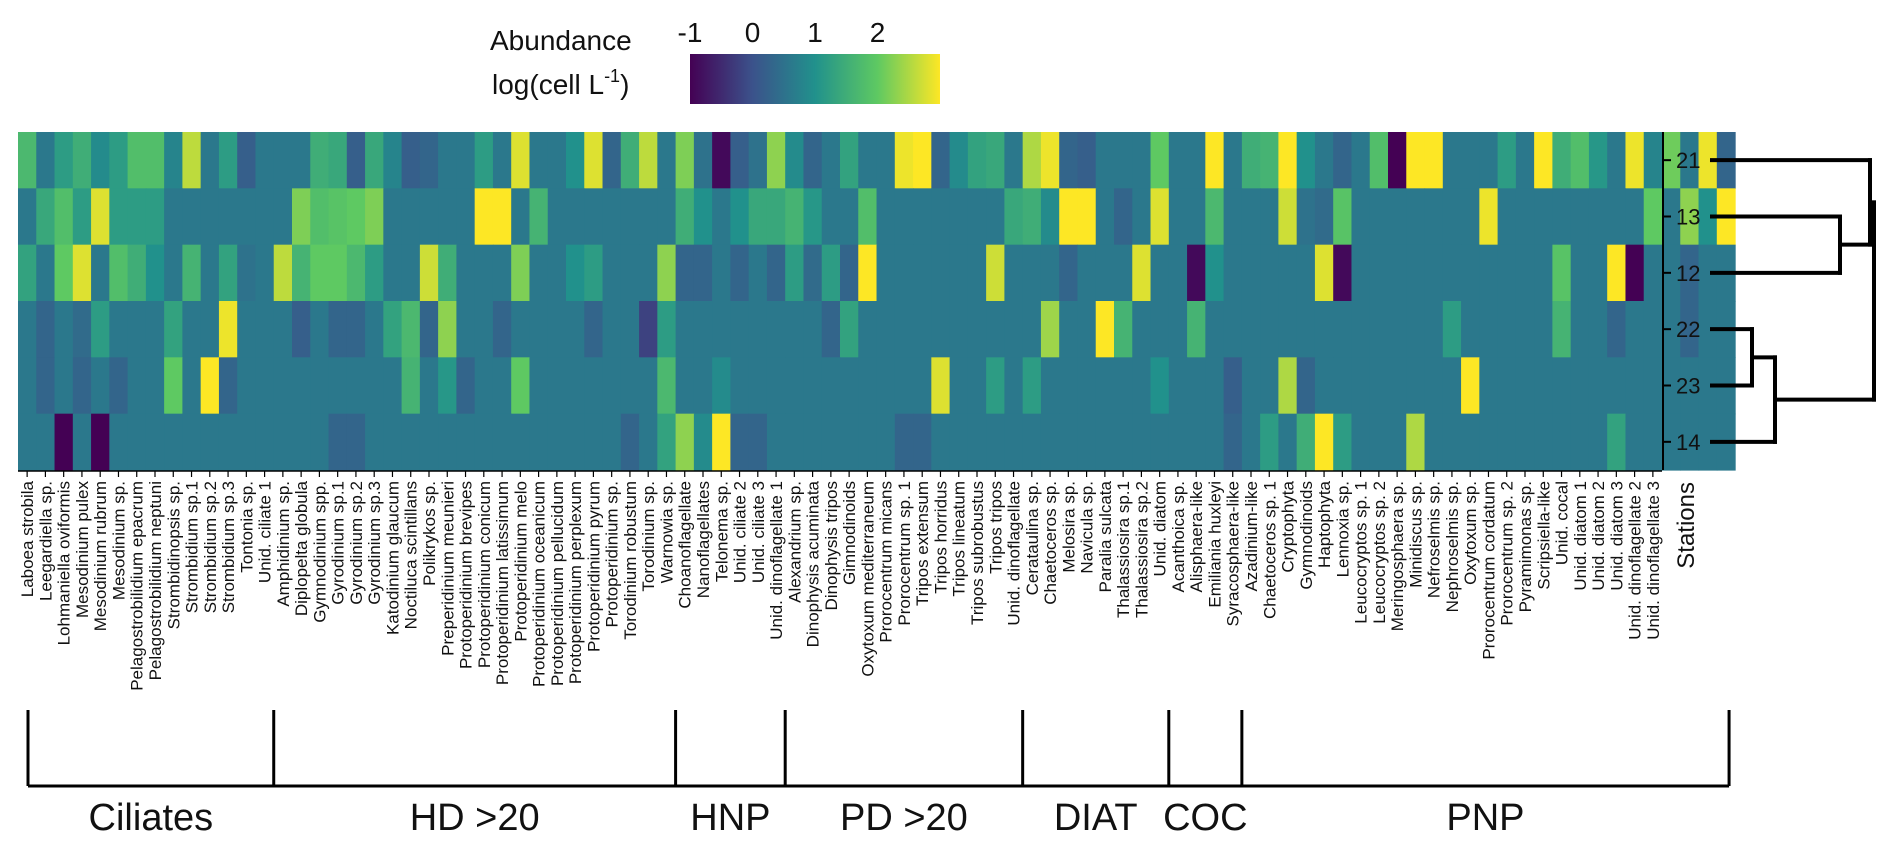 Image resolution: width=1892 pixels, height=852 pixels. I want to click on species-label: Alisphaera-like, so click(1196, 537).